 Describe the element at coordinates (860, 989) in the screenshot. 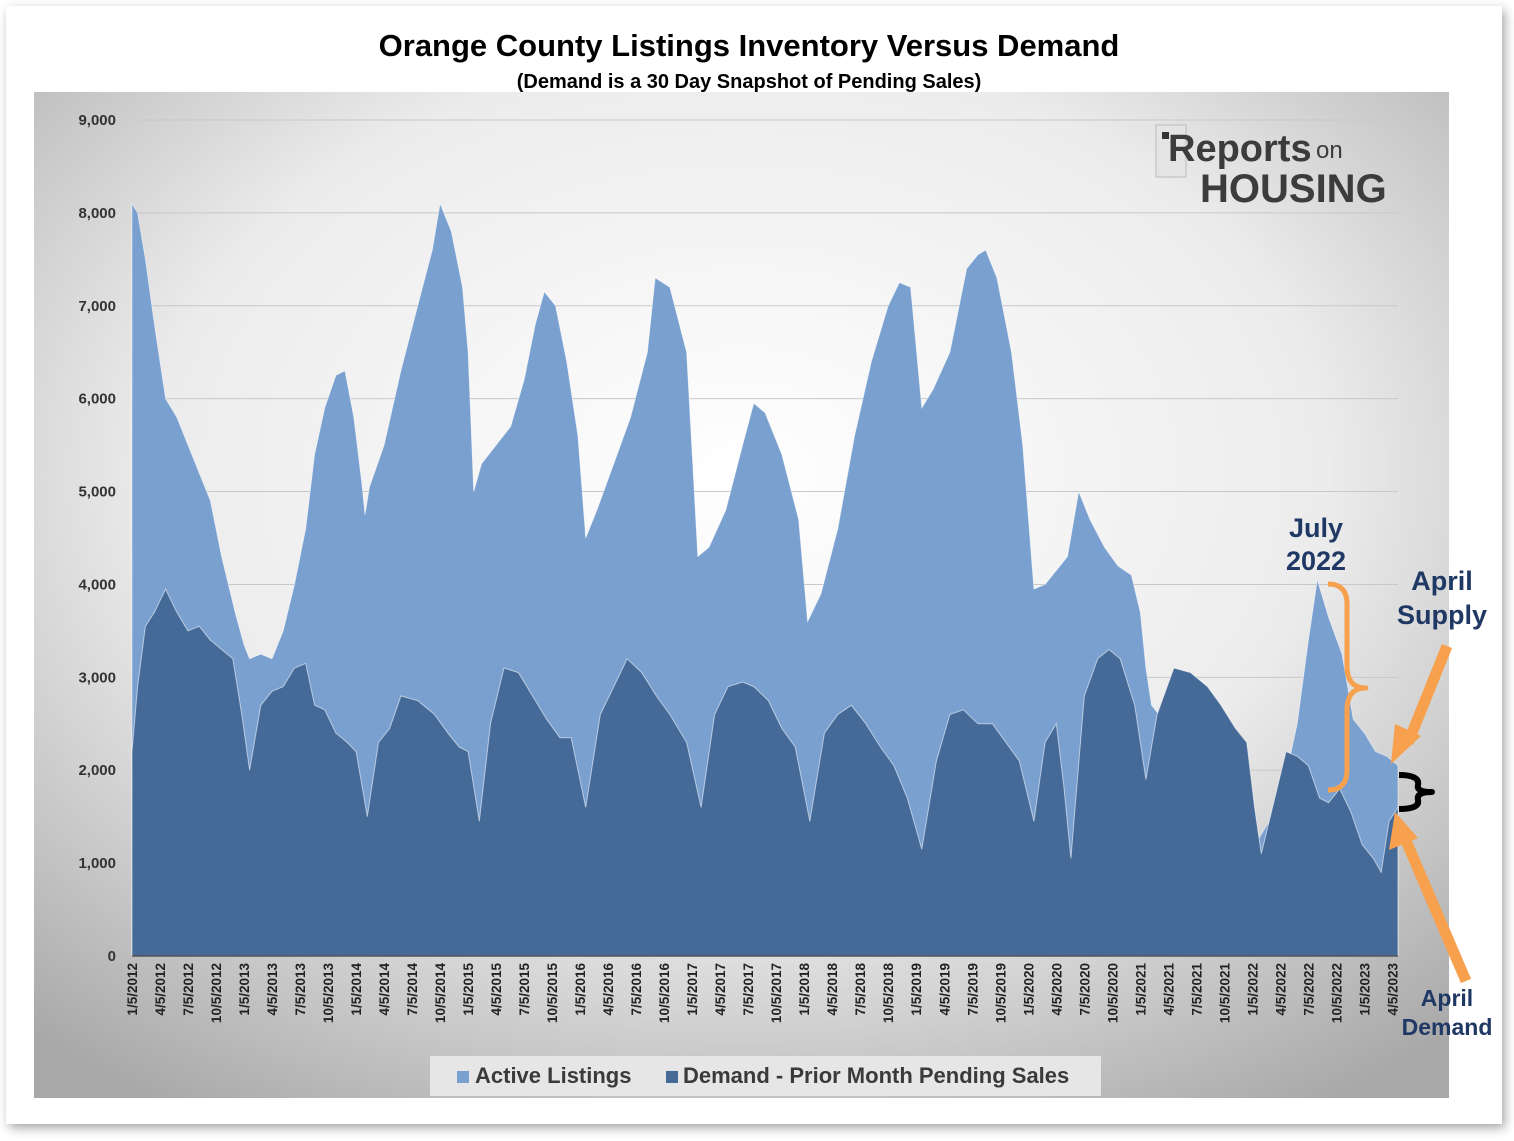

I see `x-tick-label: 7/5/2018` at that location.